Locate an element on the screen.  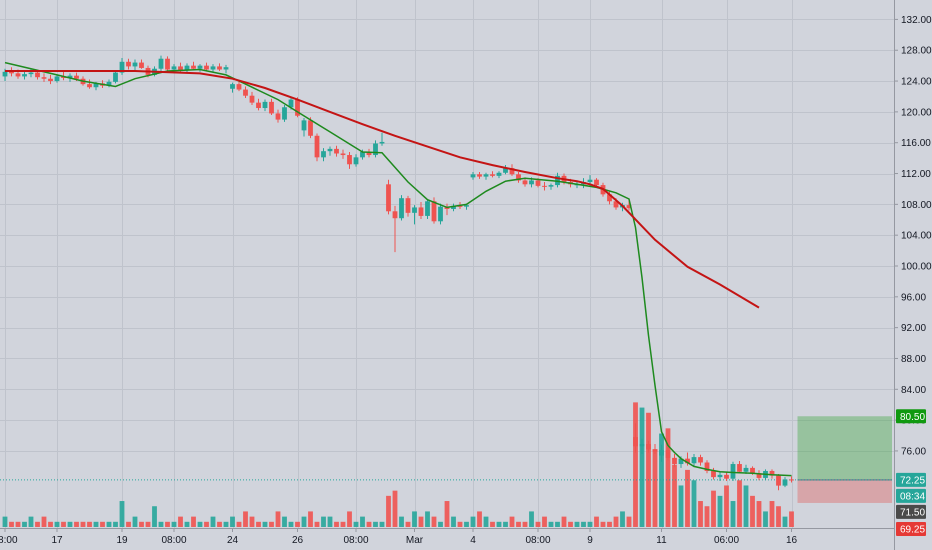
price-tick-label: 100.00 is located at coordinates (916, 267).